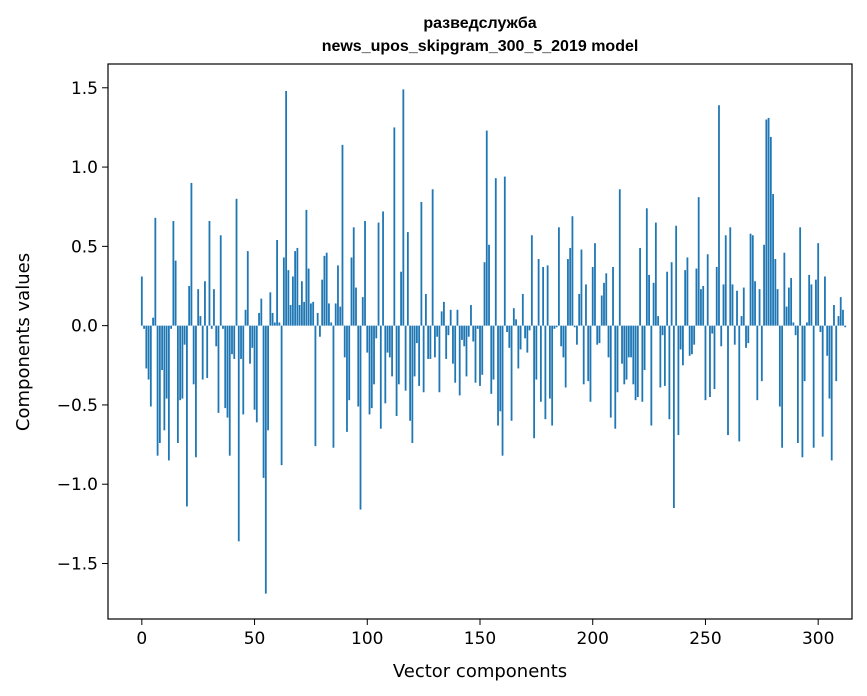 Image resolution: width=867 pixels, height=696 pixels. What do you see at coordinates (84, 327) in the screenshot?
I see `y-tick-label: 0.0` at bounding box center [84, 327].